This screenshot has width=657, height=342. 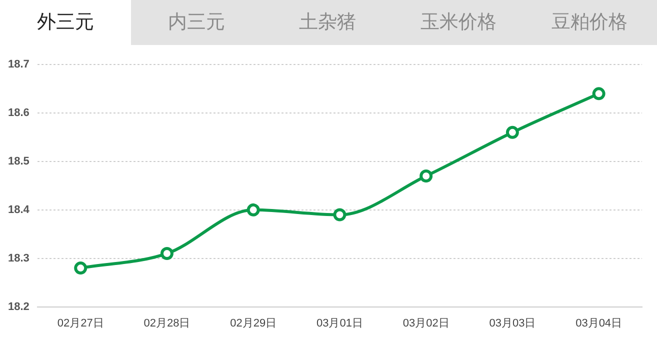 What do you see at coordinates (339, 323) in the screenshot?
I see `x-tick-label: 03月01日` at bounding box center [339, 323].